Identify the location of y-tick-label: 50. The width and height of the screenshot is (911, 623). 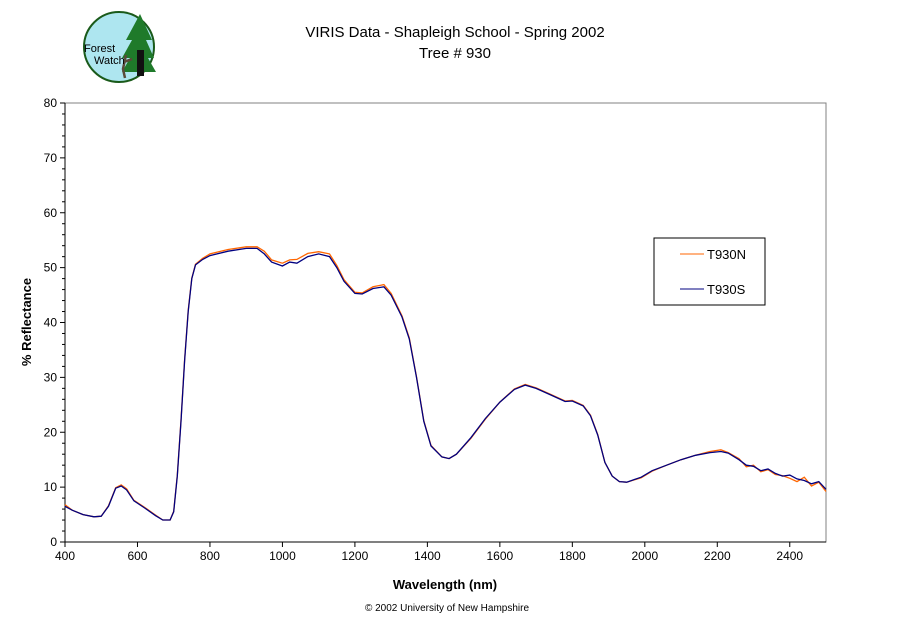
(51, 268).